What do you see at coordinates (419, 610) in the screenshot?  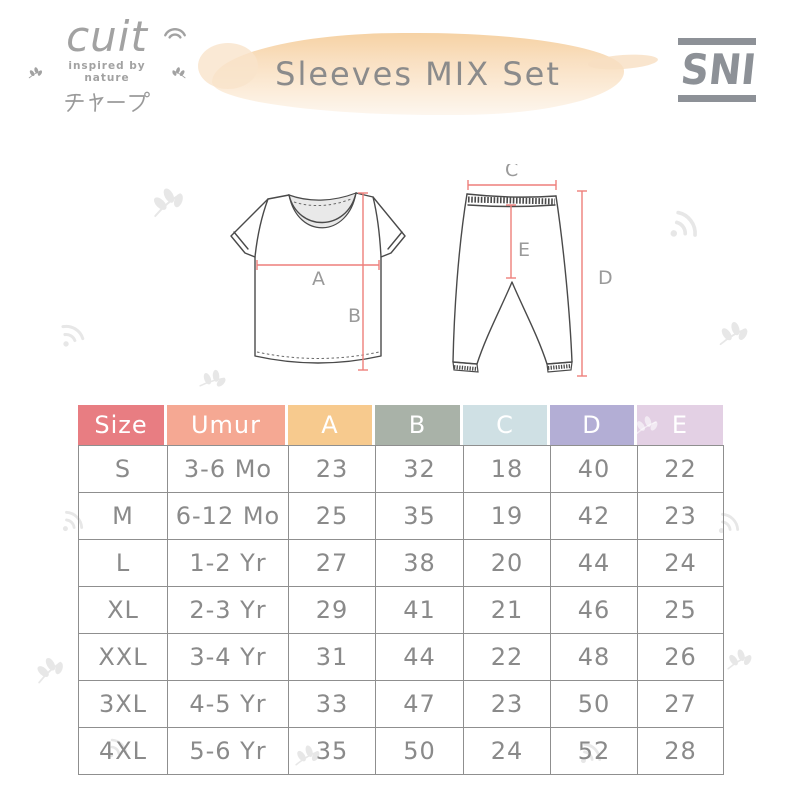 I see `table-cell-b: 41` at bounding box center [419, 610].